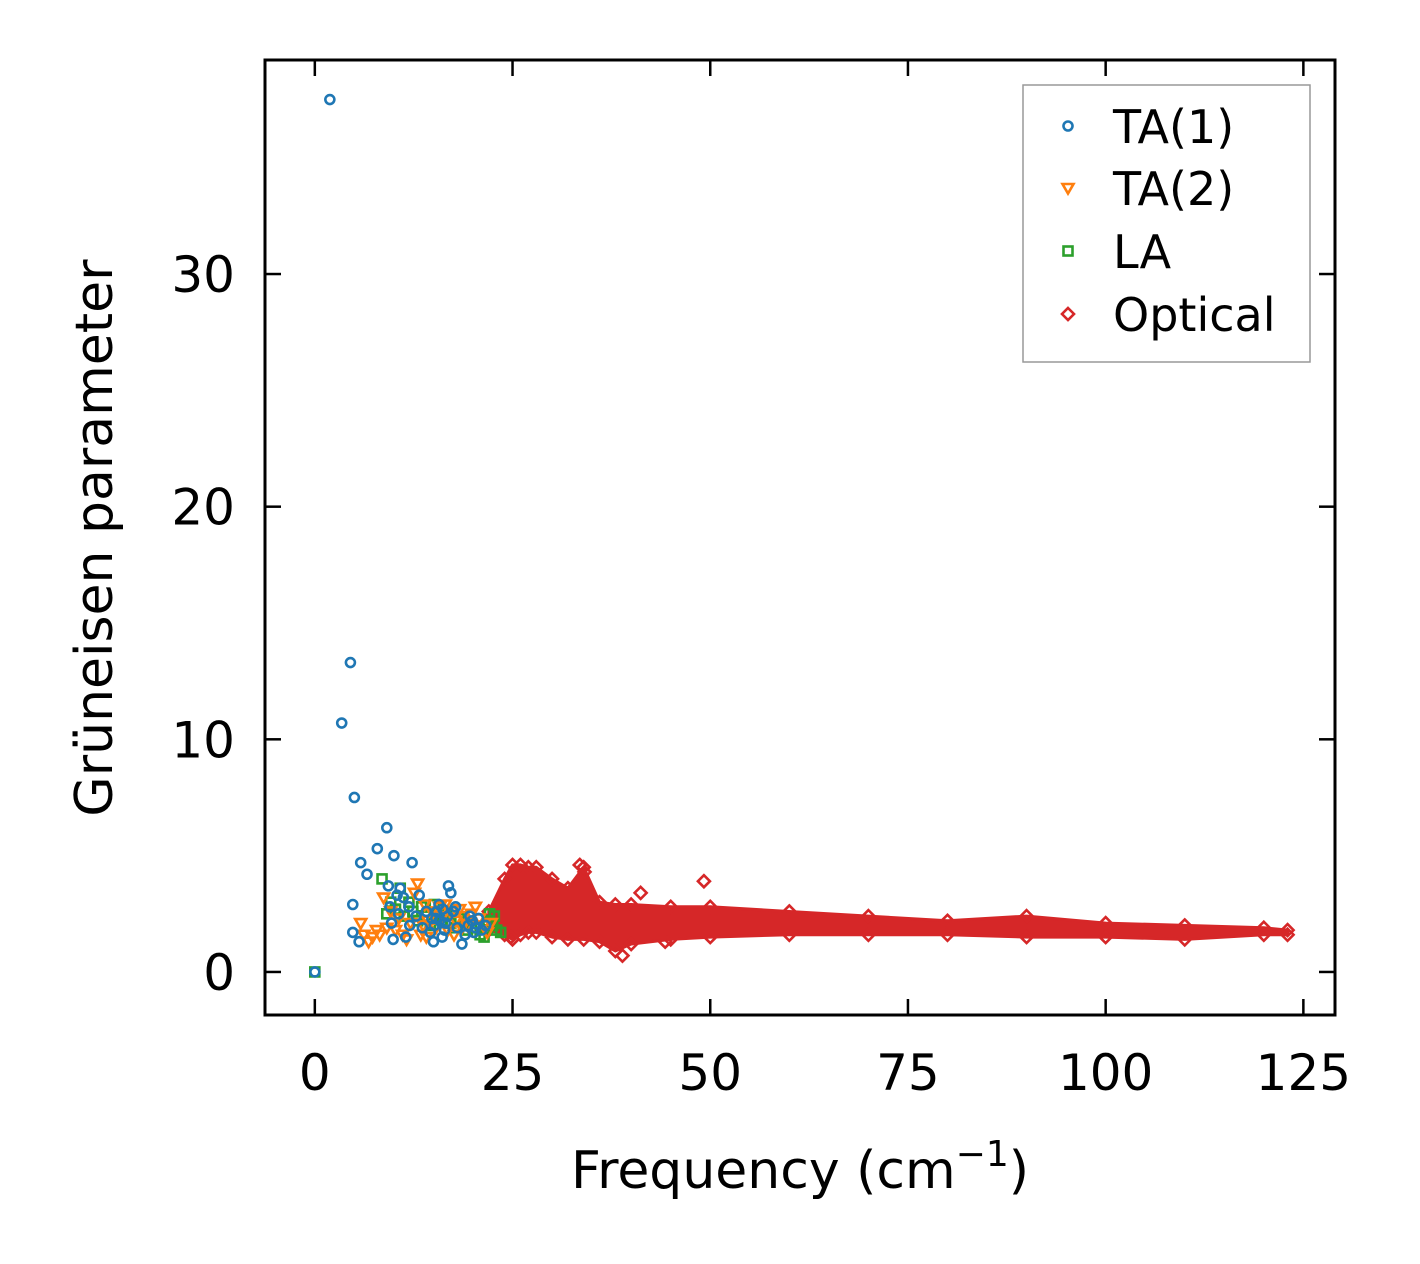 Image resolution: width=1420 pixels, height=1264 pixels. I want to click on y-tick-label: 30, so click(203, 275).